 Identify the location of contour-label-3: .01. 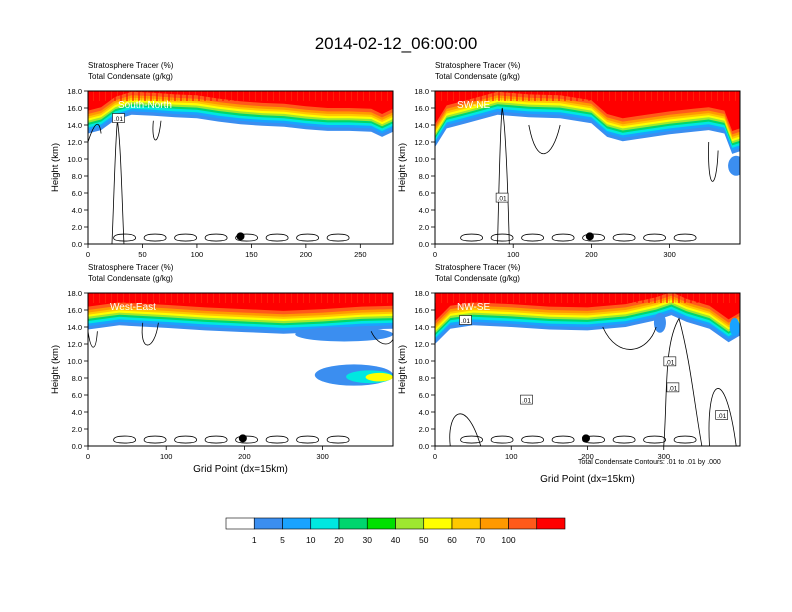
(672, 388).